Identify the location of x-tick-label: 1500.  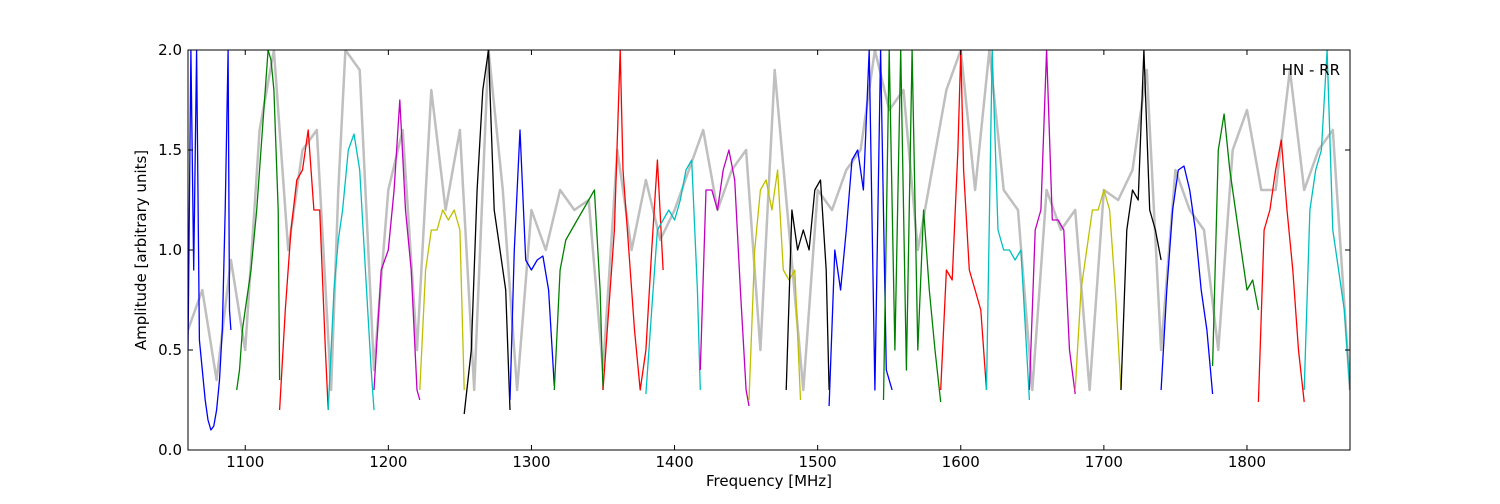
(818, 462).